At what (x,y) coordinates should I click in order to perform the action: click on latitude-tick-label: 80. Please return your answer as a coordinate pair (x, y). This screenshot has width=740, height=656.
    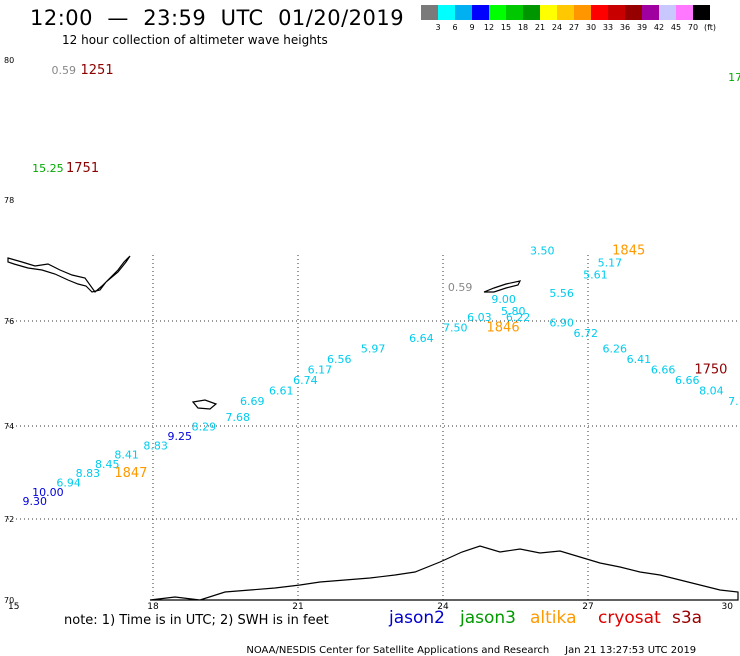
    Looking at the image, I should click on (9, 60).